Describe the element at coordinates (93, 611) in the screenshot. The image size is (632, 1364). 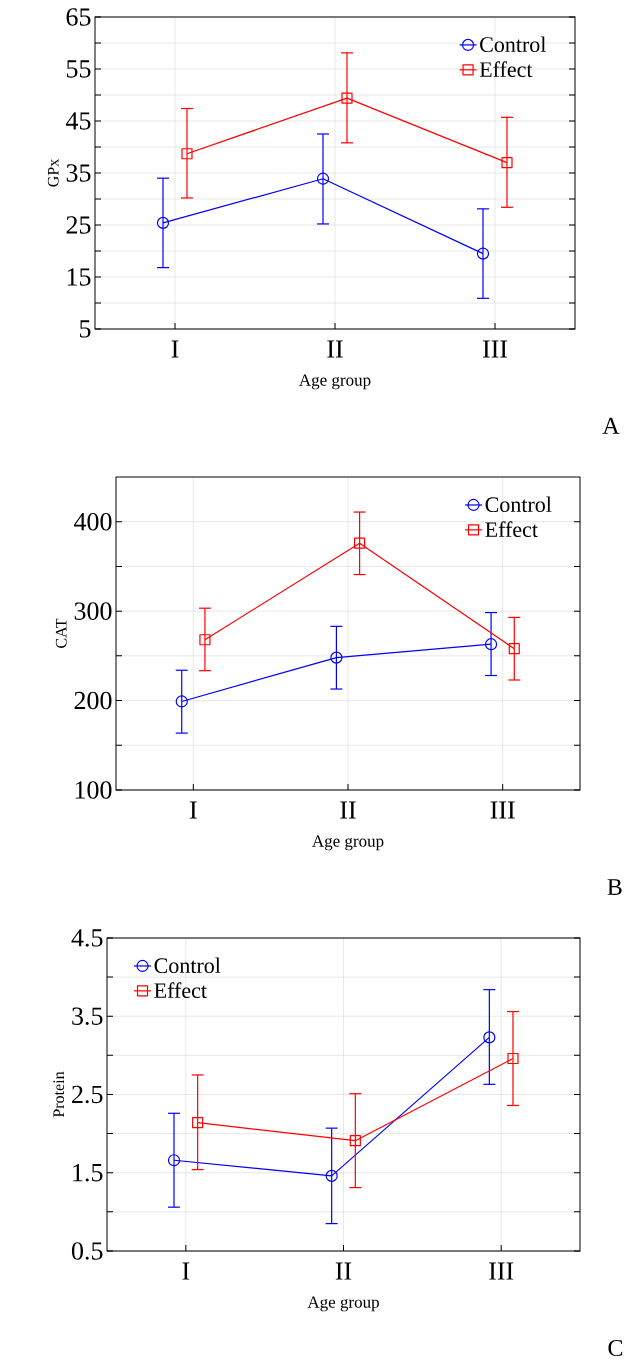
I see `y-tick-label: 300` at that location.